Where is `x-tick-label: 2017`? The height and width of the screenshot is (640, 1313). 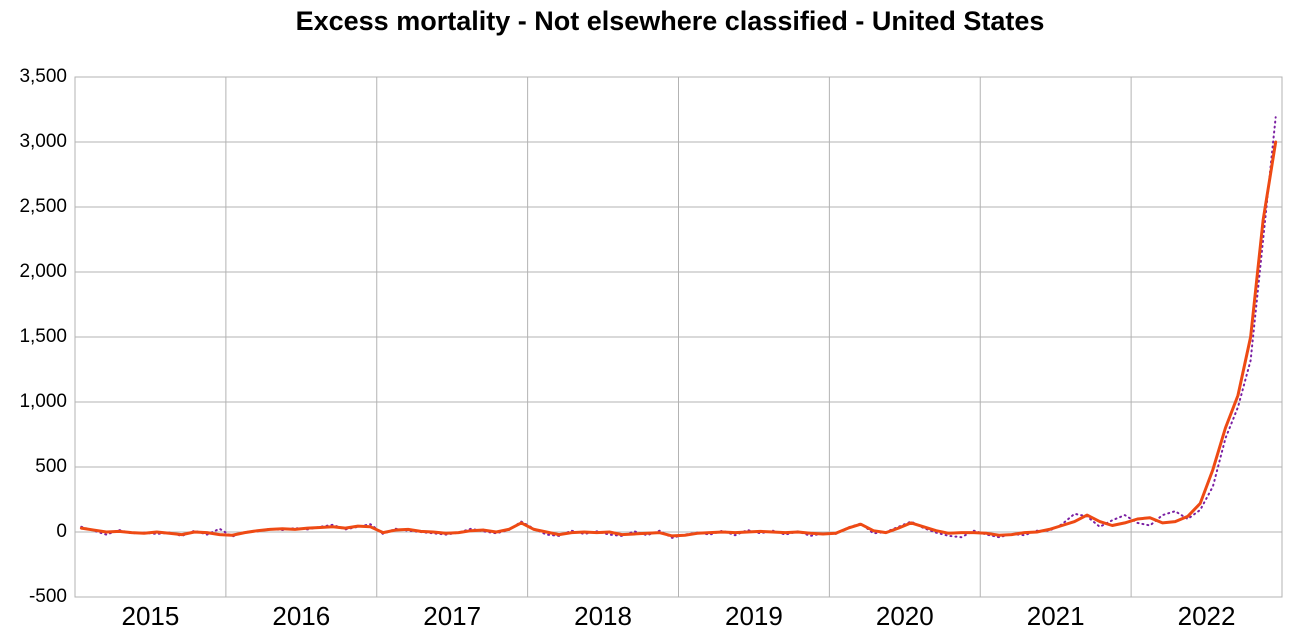
x-tick-label: 2017 is located at coordinates (452, 616).